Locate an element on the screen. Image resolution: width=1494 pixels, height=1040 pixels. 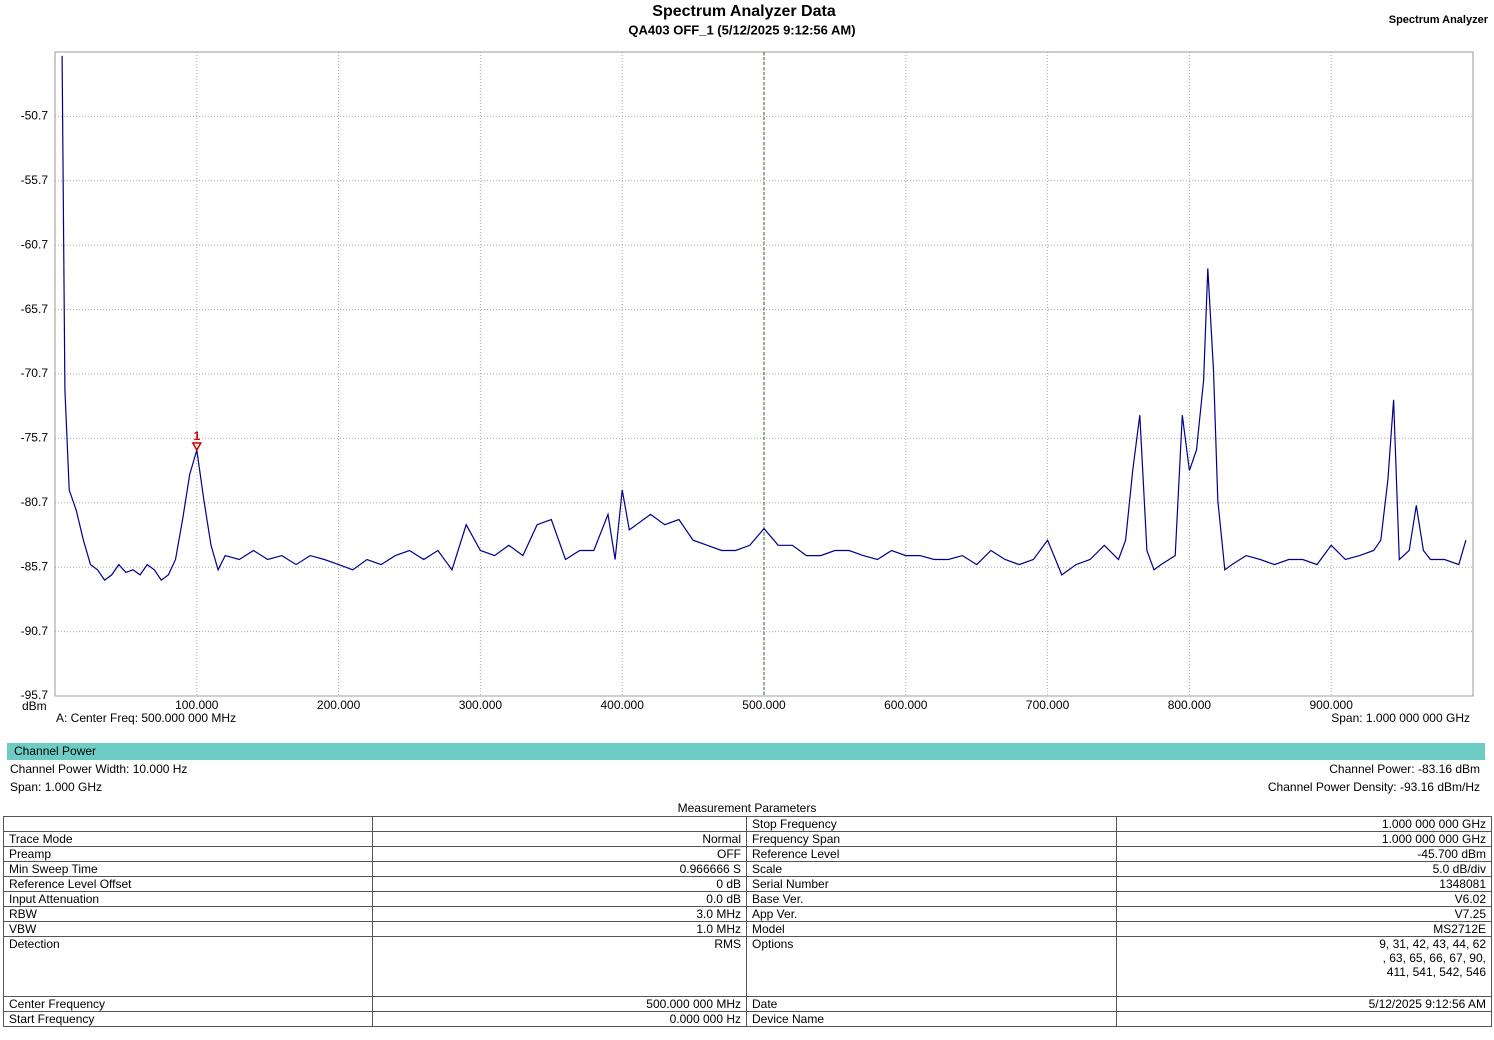
x-tick-label: 300.000 is located at coordinates (481, 705).